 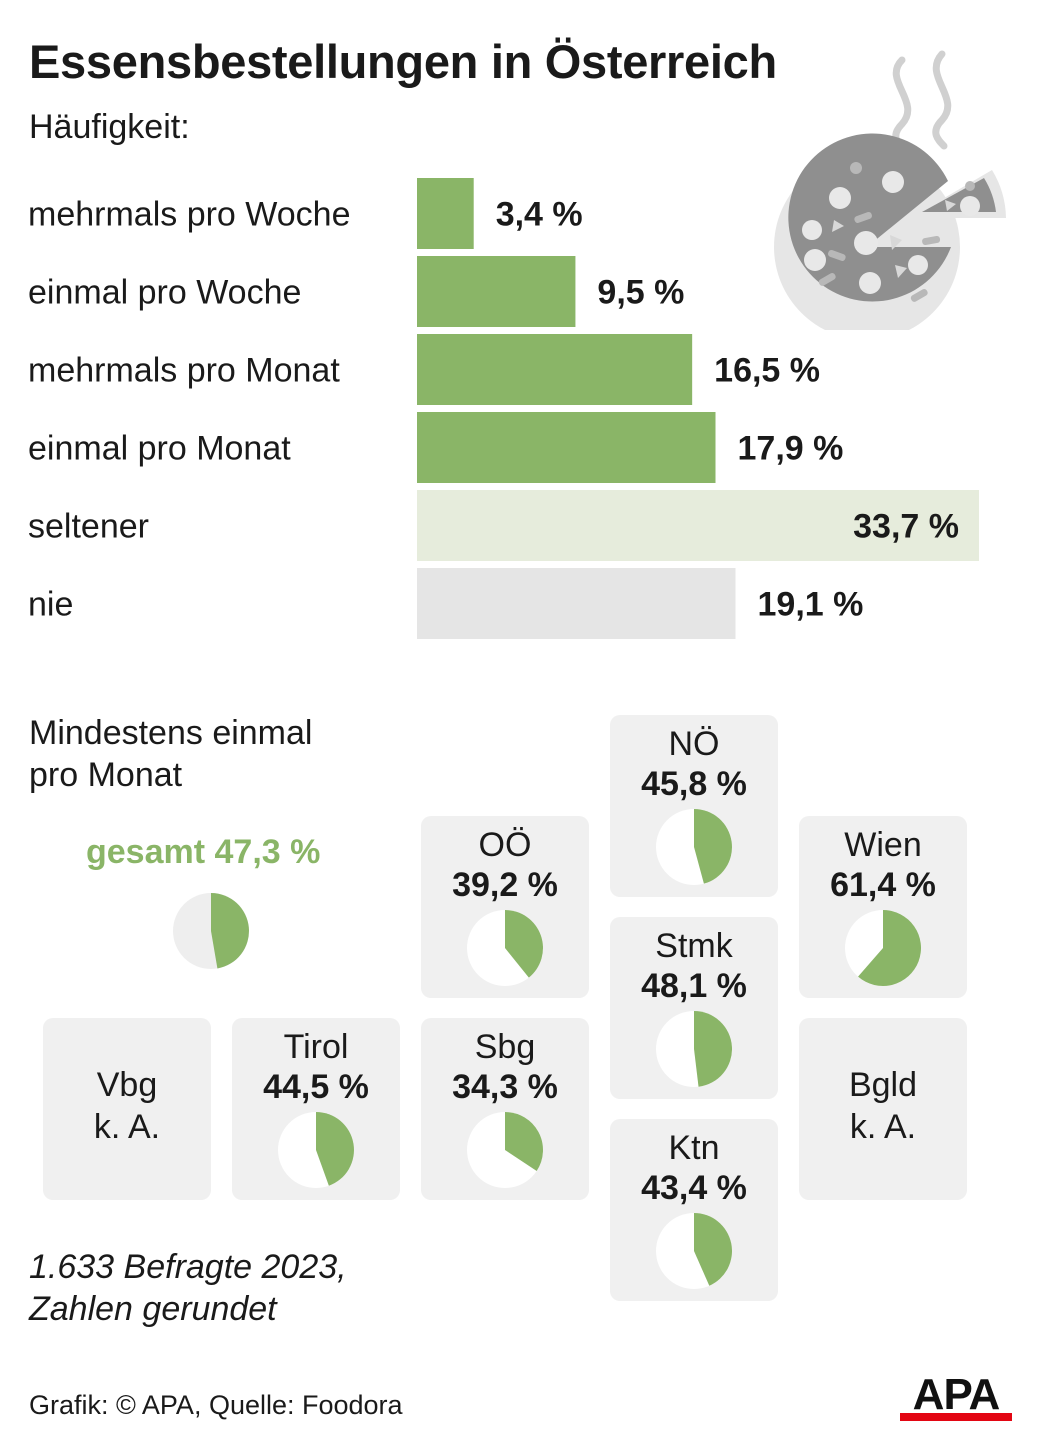 What do you see at coordinates (171, 733) in the screenshot?
I see `region-section-title-line1: Mindestens einmal` at bounding box center [171, 733].